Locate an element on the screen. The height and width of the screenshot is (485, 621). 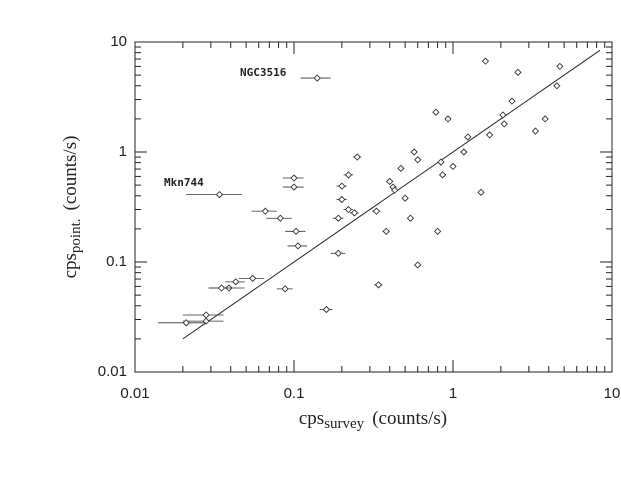
x-tick-label: 0.01 is located at coordinates (134, 393).